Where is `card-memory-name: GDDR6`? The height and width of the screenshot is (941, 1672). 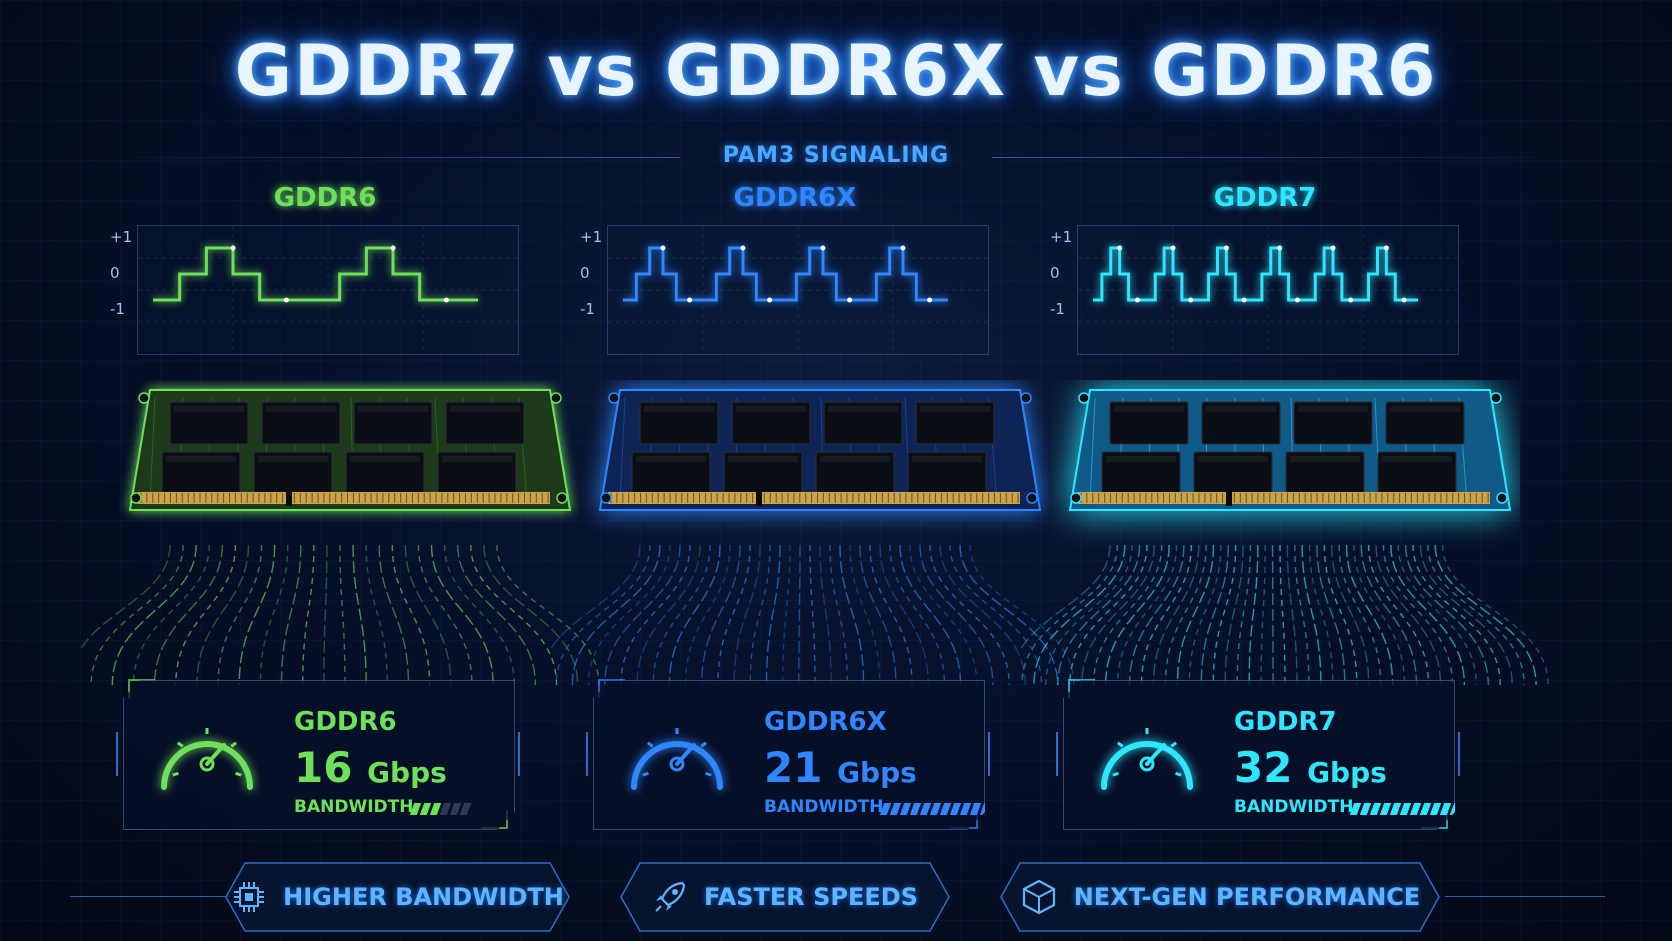
card-memory-name: GDDR6 is located at coordinates (345, 722).